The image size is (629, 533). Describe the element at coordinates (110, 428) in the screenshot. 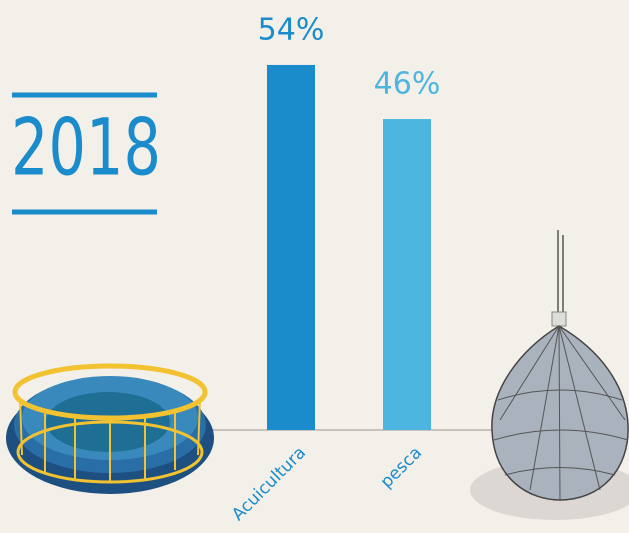

I see `fish-pen-illustration` at that location.